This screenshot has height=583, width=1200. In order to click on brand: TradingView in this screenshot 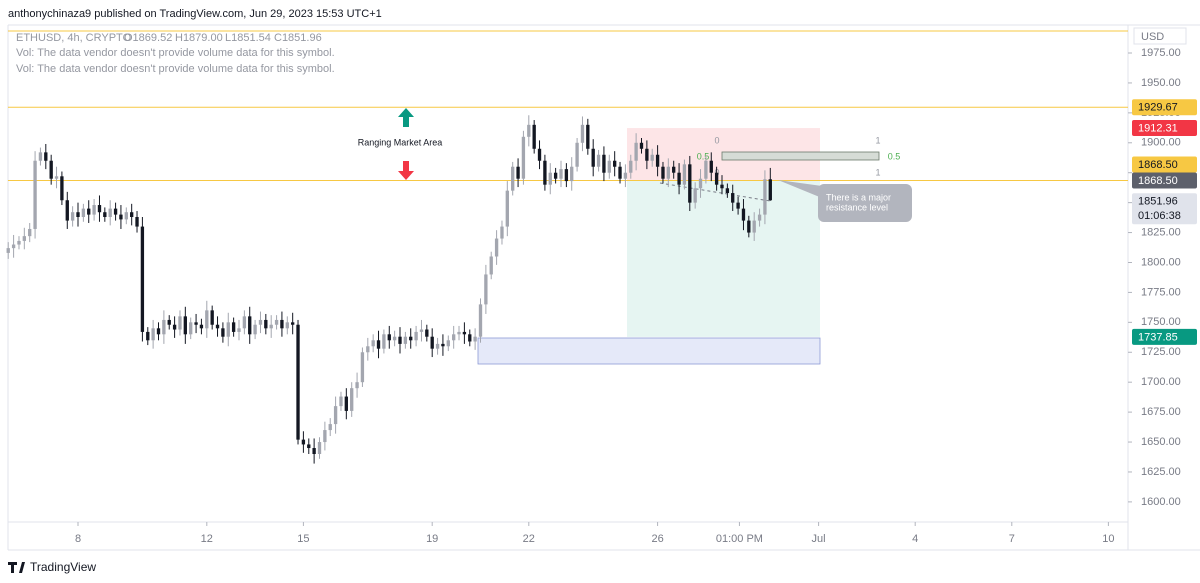, I will do `click(63, 567)`.